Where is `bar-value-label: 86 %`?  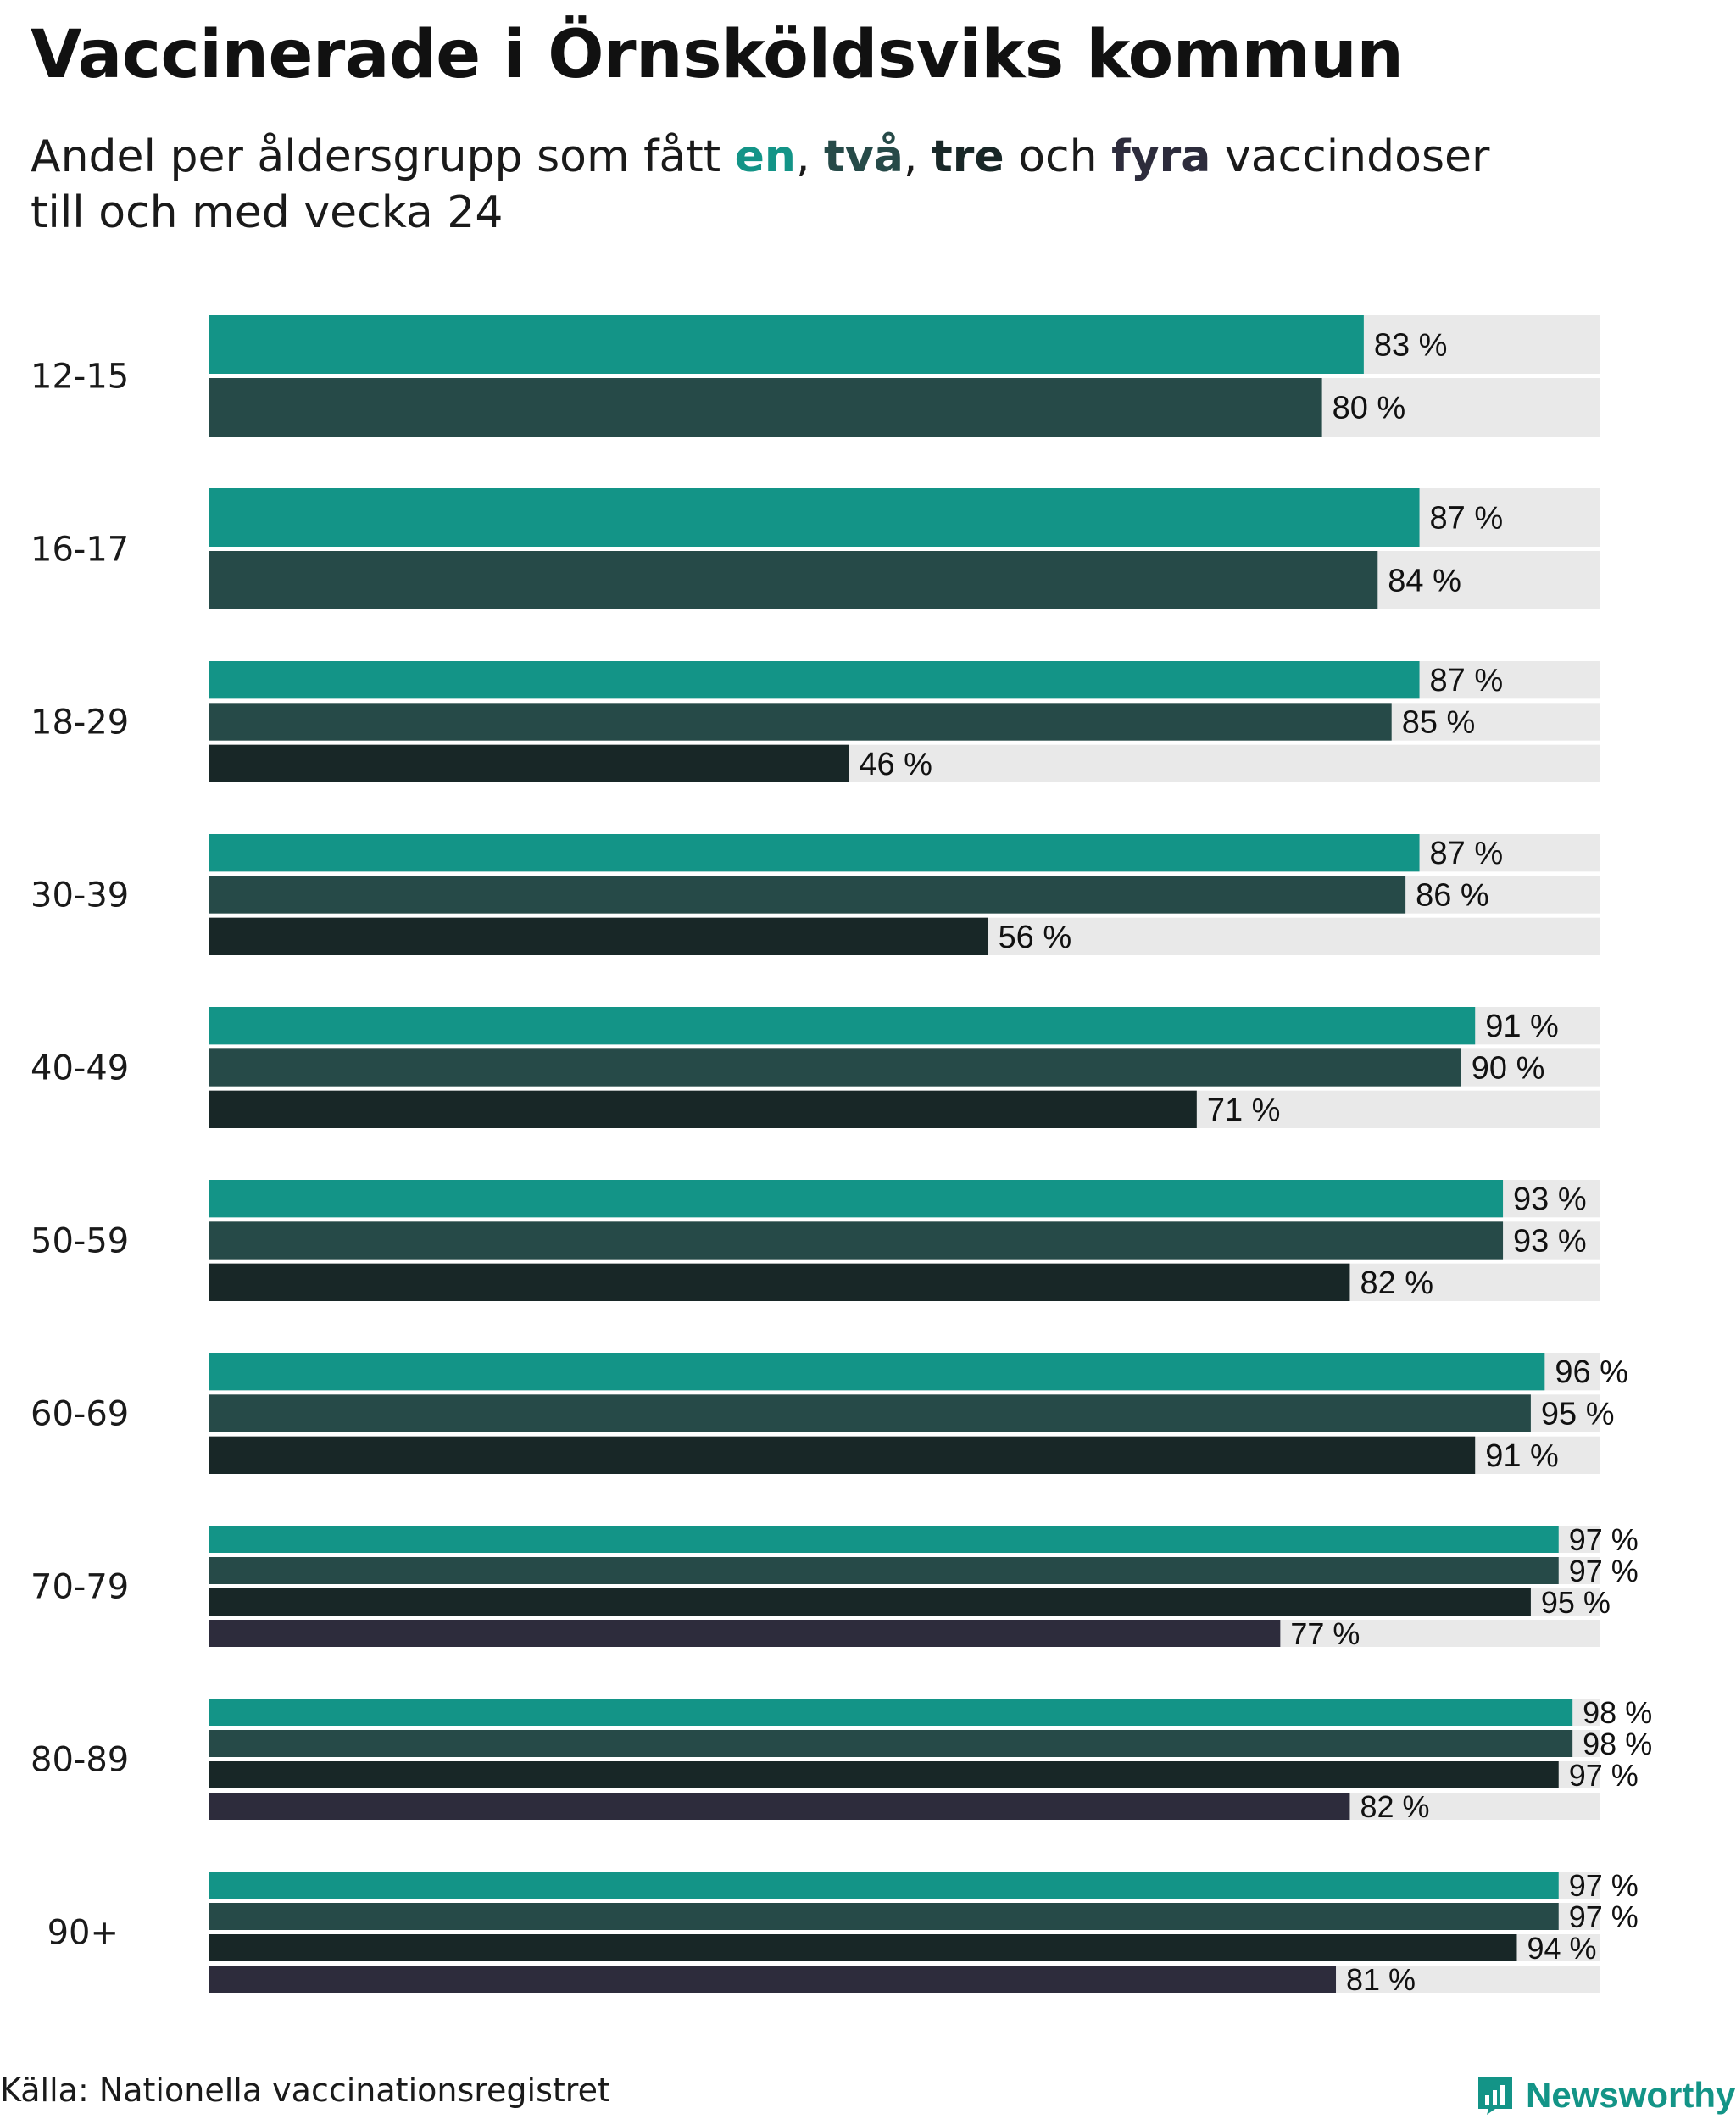 bar-value-label: 86 % is located at coordinates (1452, 896).